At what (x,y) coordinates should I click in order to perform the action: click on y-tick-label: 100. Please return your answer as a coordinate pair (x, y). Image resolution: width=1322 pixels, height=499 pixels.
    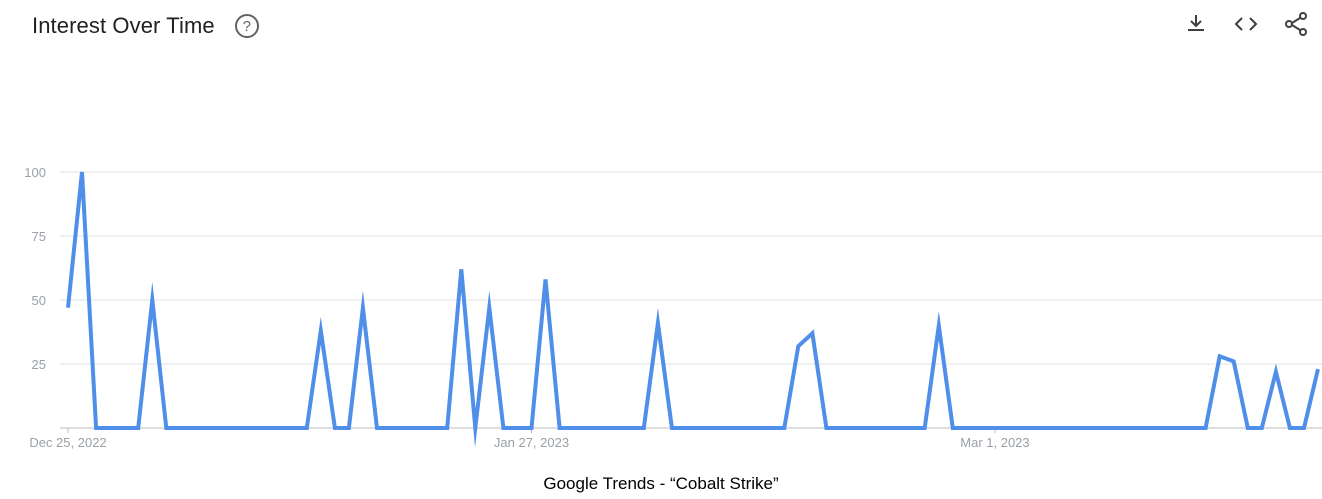
    Looking at the image, I should click on (35, 172).